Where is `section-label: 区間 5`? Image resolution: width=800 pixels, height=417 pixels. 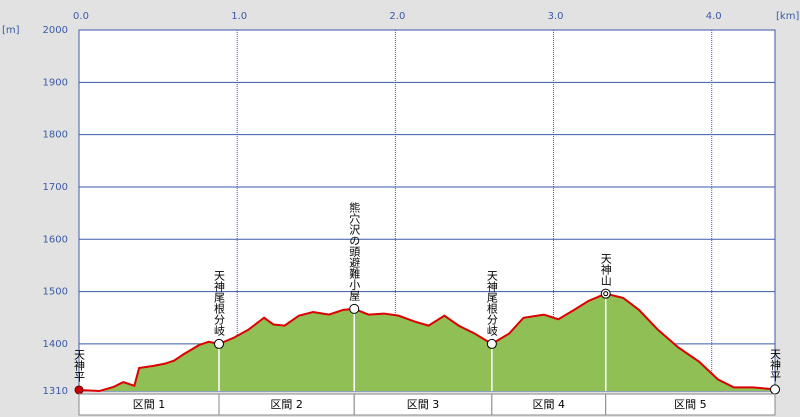
section-label: 区間 5 is located at coordinates (690, 404).